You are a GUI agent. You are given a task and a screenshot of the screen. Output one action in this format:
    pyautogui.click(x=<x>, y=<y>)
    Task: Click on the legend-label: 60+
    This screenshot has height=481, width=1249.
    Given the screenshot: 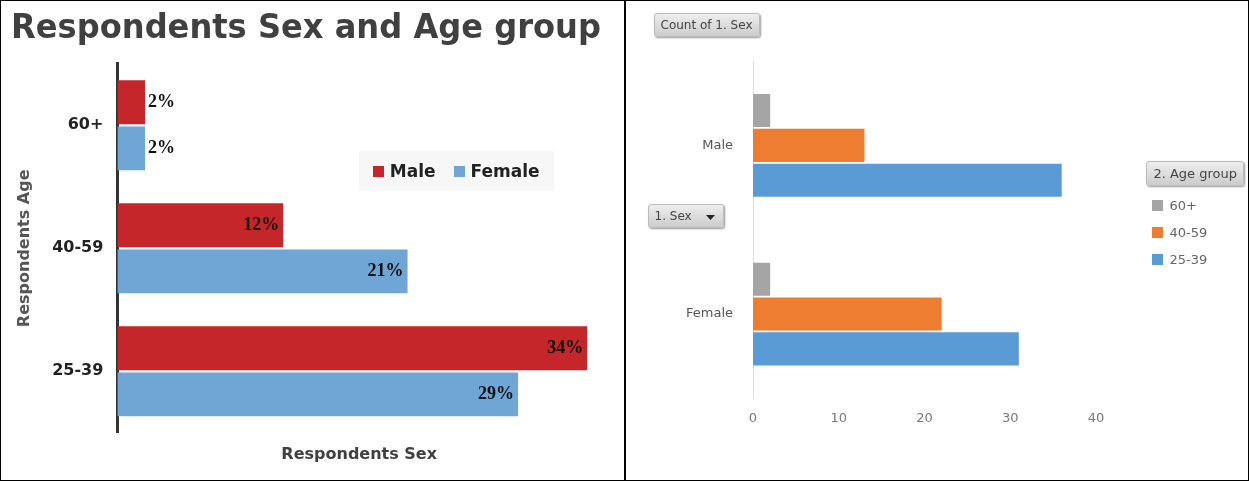 What is the action you would take?
    pyautogui.click(x=1183, y=205)
    